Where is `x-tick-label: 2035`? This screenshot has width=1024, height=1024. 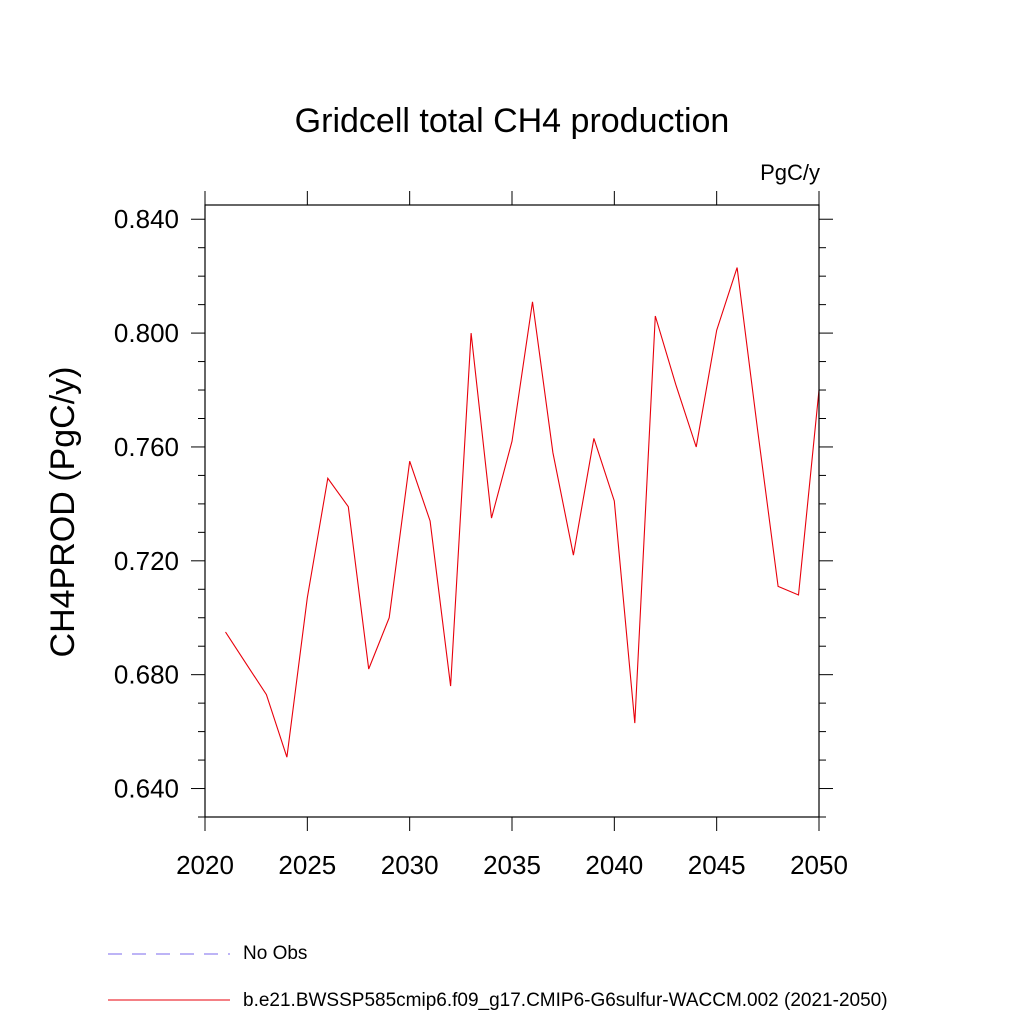 x-tick-label: 2035 is located at coordinates (512, 865).